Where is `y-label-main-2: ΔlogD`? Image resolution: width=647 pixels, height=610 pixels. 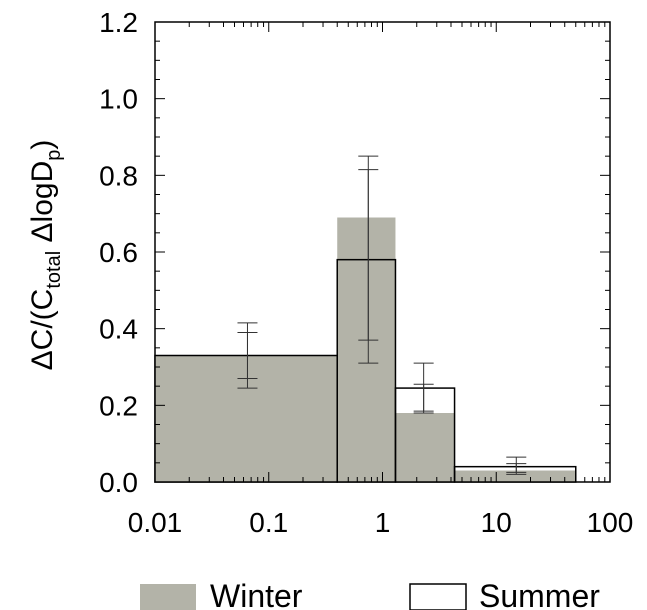
y-label-main-2: ΔlogD is located at coordinates (42, 206).